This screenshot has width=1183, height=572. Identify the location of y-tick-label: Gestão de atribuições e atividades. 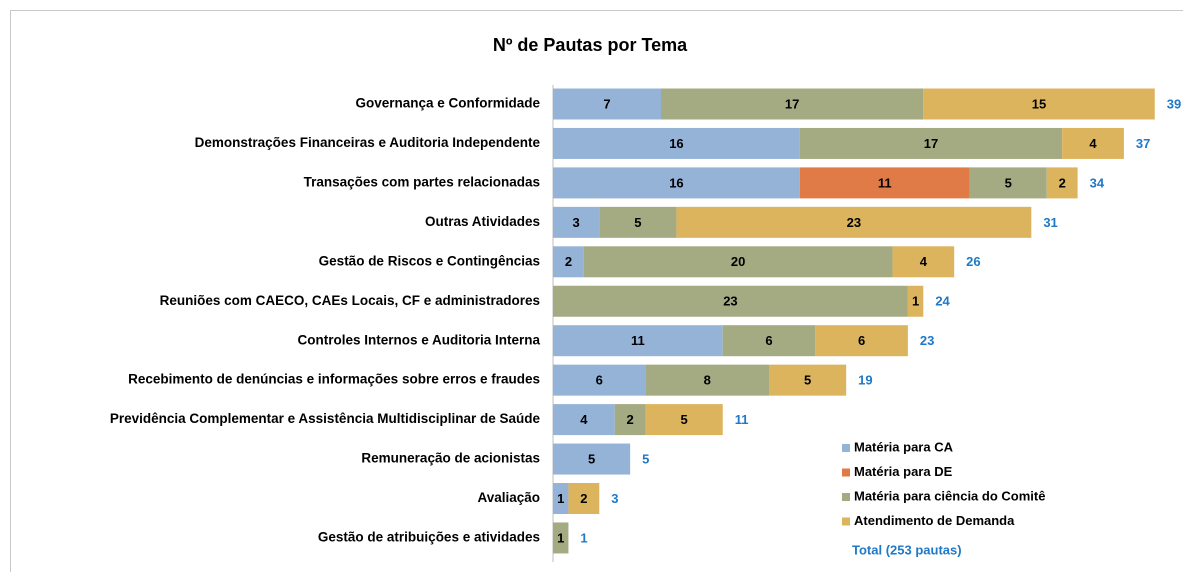
(429, 537).